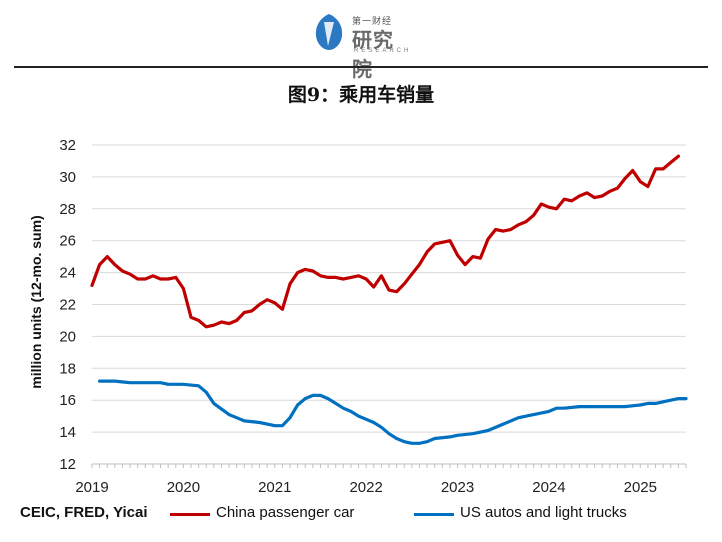 Image resolution: width=722 pixels, height=542 pixels. What do you see at coordinates (84, 512) in the screenshot?
I see `source-note: CEIC, FRED, Yicai` at bounding box center [84, 512].